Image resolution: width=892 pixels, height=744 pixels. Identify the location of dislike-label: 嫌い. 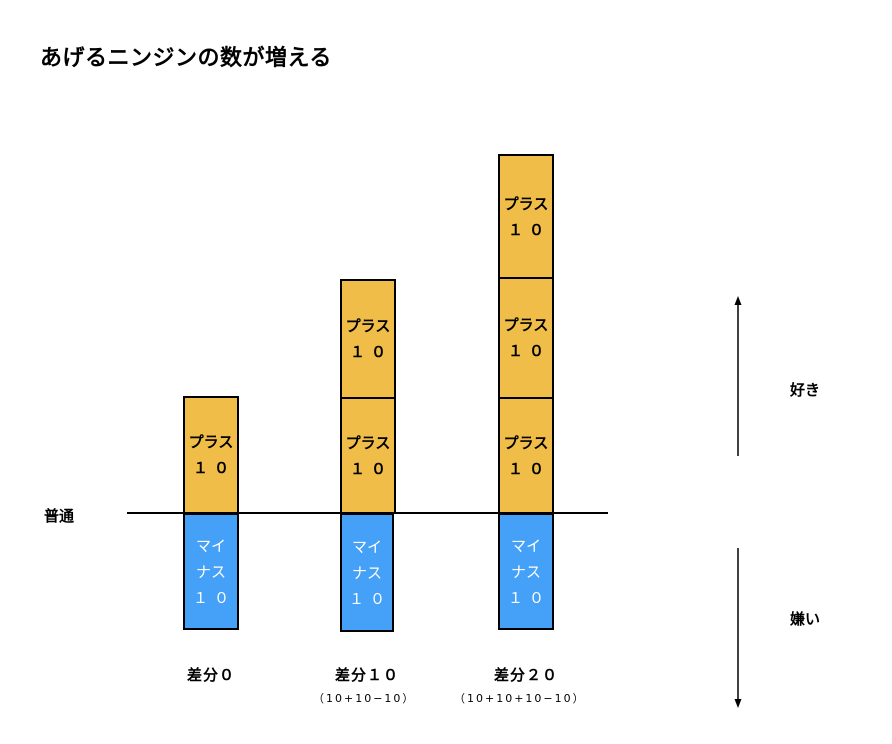
(805, 619).